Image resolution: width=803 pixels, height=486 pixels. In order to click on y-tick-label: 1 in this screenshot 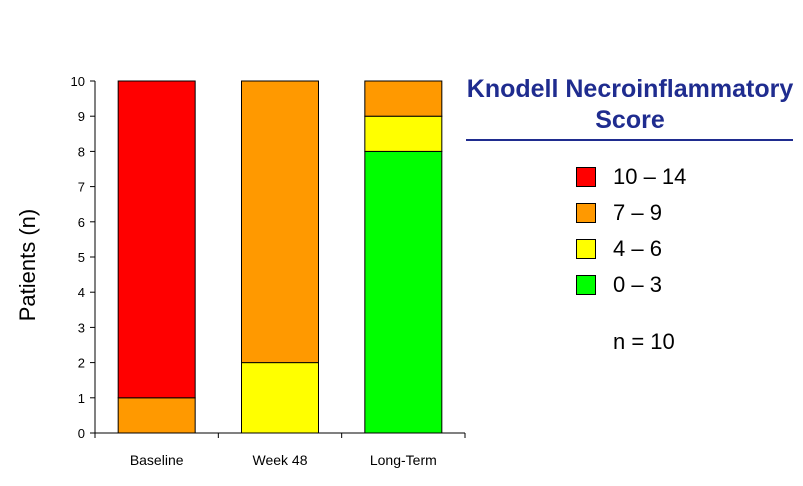, I will do `click(81, 398)`.